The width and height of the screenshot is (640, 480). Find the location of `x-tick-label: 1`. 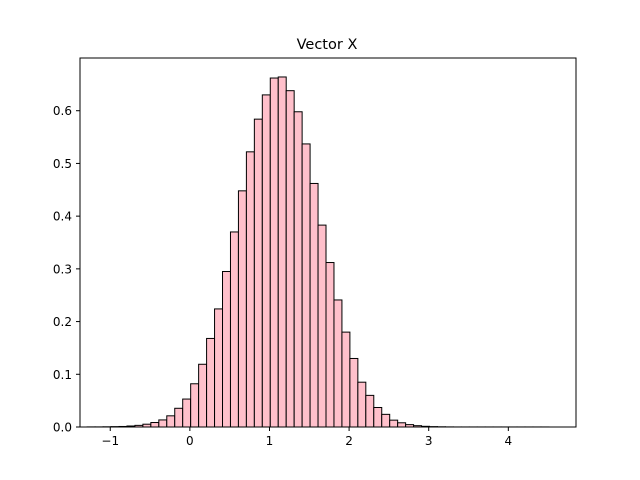

x-tick-label: 1 is located at coordinates (270, 441).